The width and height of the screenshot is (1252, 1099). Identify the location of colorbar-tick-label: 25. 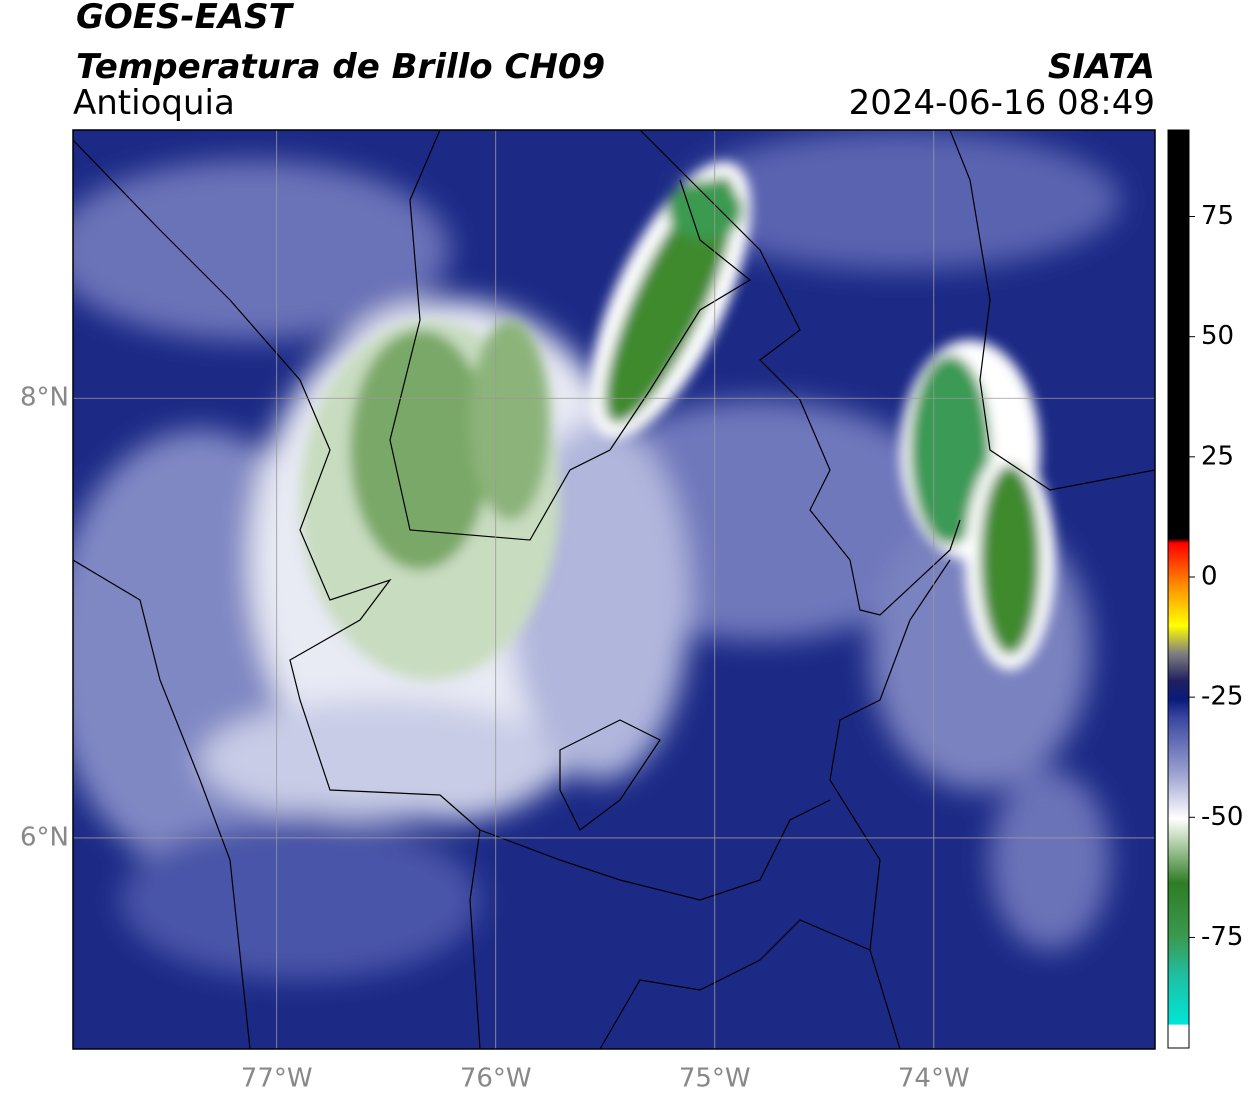
(1217, 456).